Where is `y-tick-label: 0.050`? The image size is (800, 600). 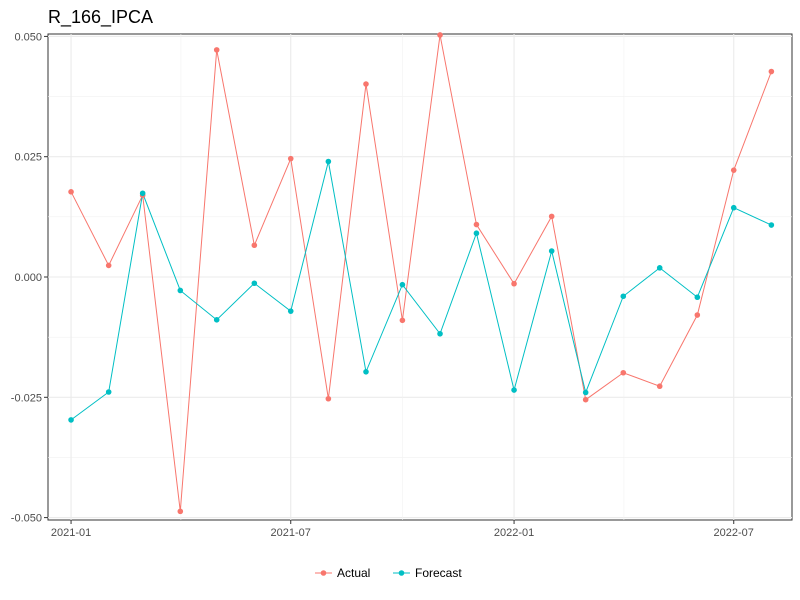
y-tick-label: 0.050 is located at coordinates (28, 37).